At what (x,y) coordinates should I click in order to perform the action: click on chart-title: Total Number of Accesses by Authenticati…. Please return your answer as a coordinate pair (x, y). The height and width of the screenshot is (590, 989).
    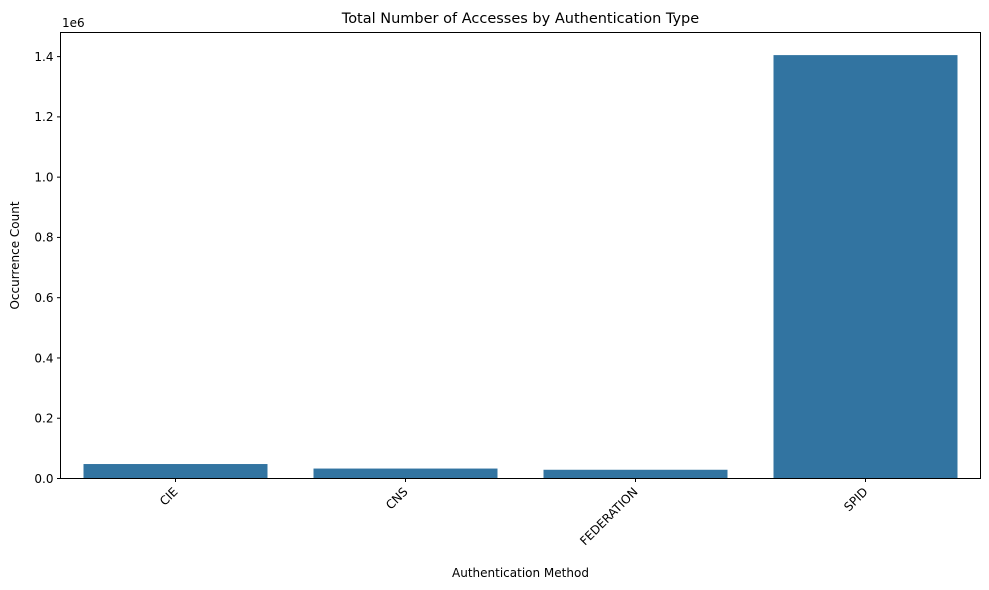
    Looking at the image, I should click on (520, 19).